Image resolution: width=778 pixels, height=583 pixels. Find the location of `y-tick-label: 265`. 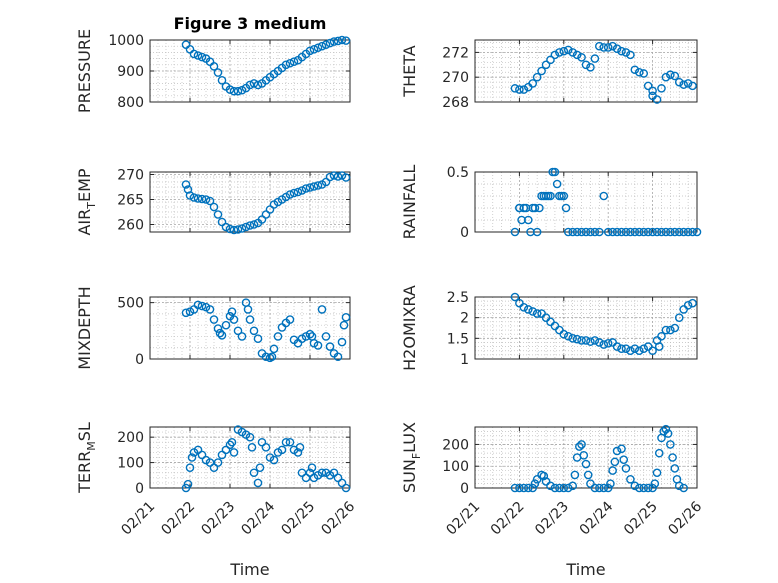

y-tick-label: 265 is located at coordinates (130, 201).